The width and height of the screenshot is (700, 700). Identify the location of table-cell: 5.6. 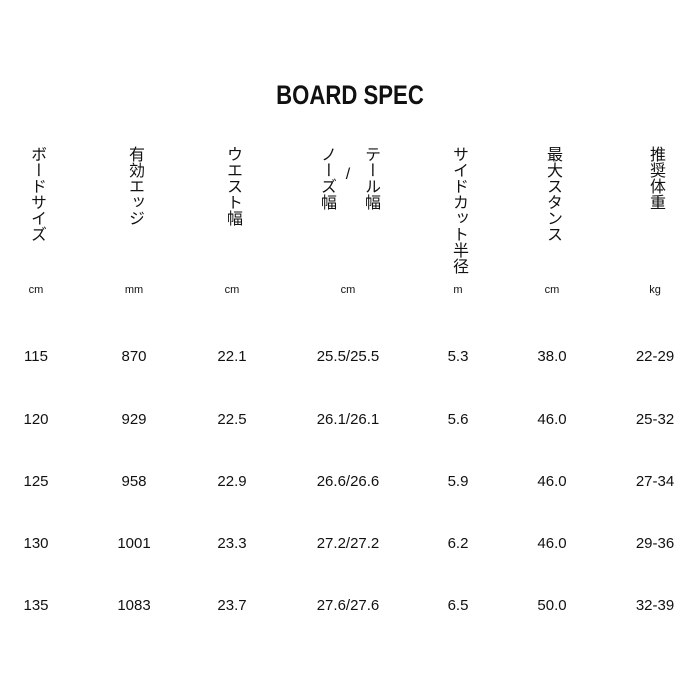
(458, 419).